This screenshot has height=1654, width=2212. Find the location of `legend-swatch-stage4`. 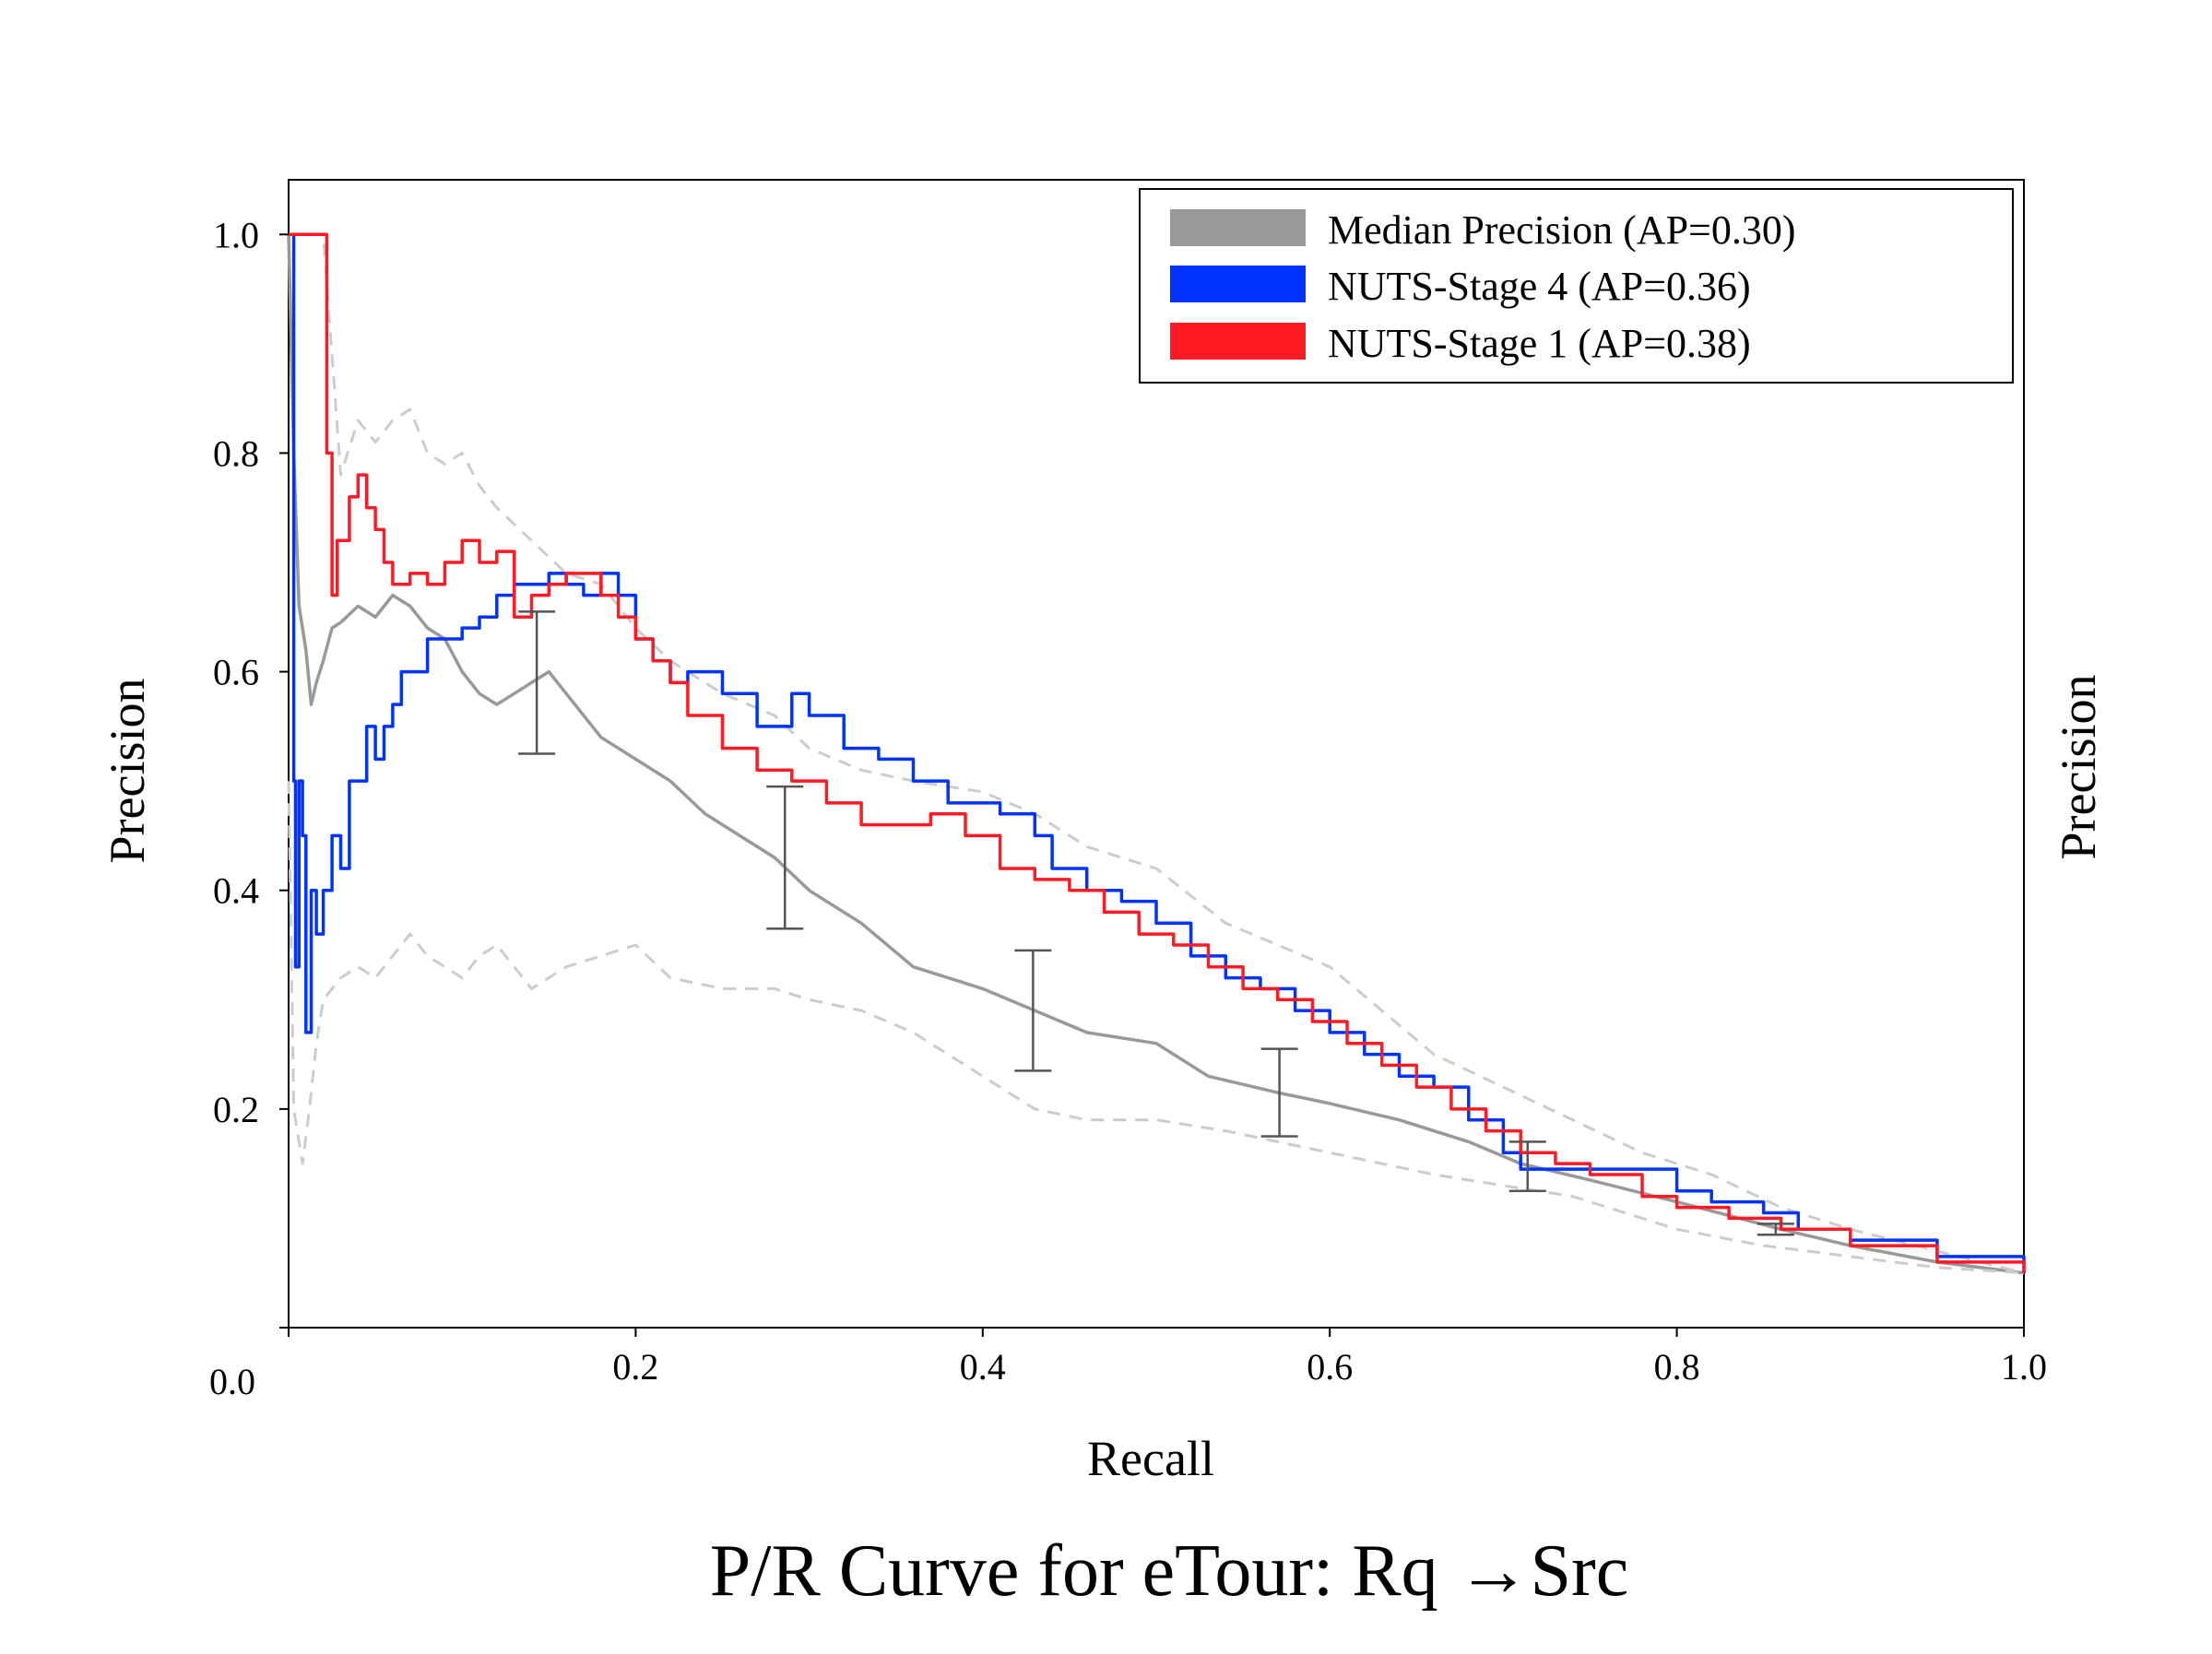

legend-swatch-stage4 is located at coordinates (1238, 284).